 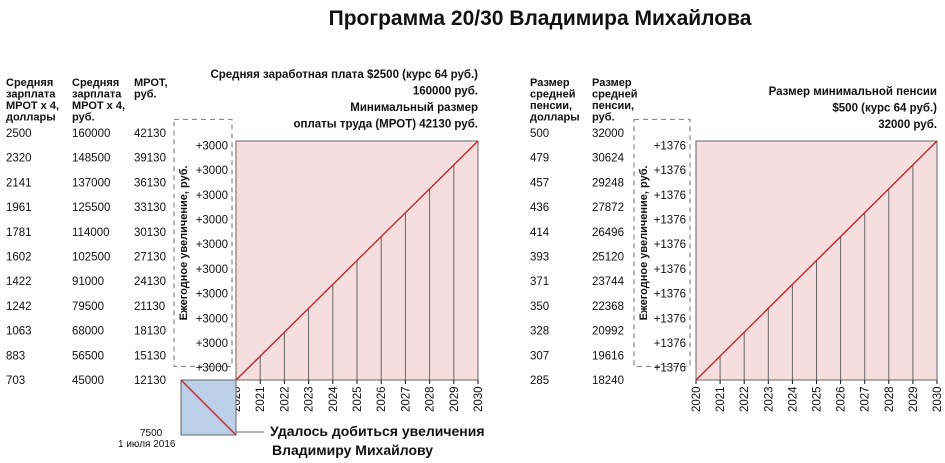 What do you see at coordinates (884, 109) in the screenshot?
I see `pension-annotation: $500 (курс 64 руб.)` at bounding box center [884, 109].